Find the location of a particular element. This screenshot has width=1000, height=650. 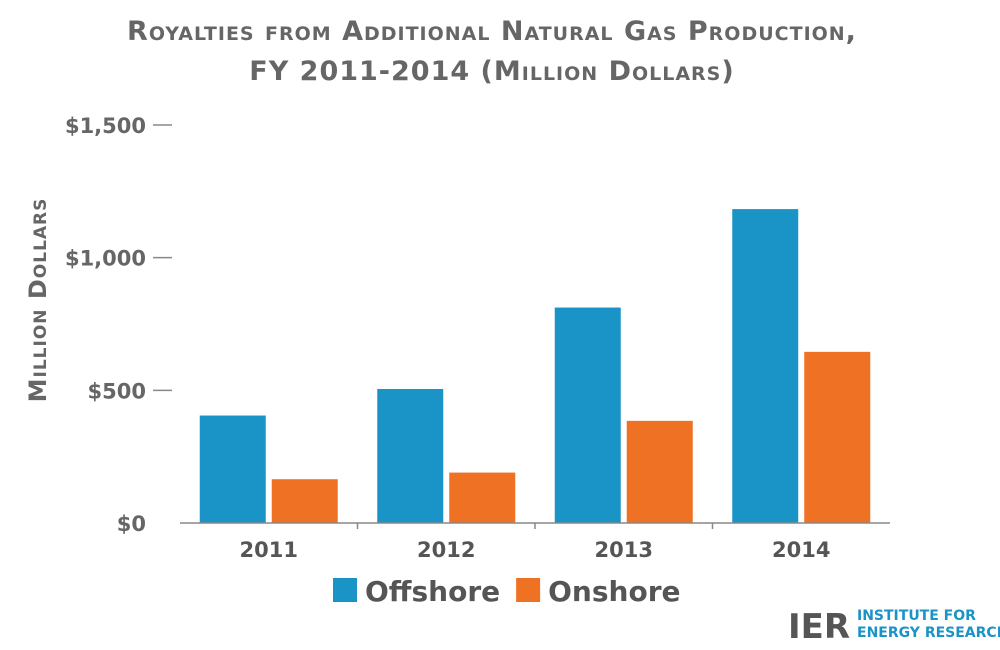

ier-logo: IER INSTITUTE FOR ENERGY RESEARCH is located at coordinates (894, 627).